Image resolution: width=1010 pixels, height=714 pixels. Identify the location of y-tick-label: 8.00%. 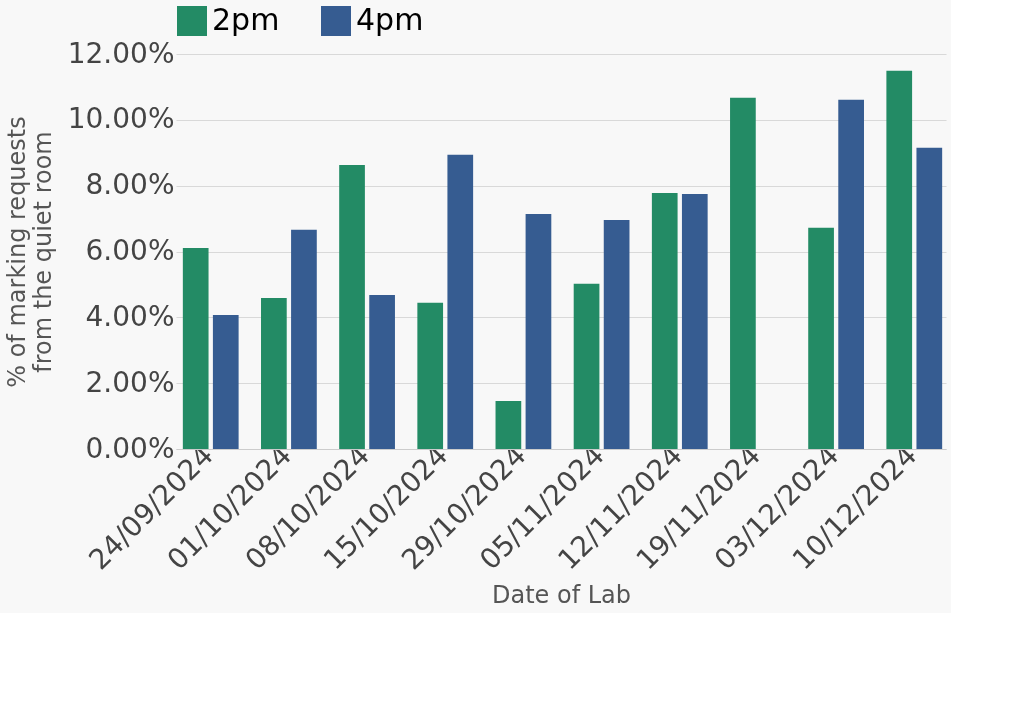
(130, 185).